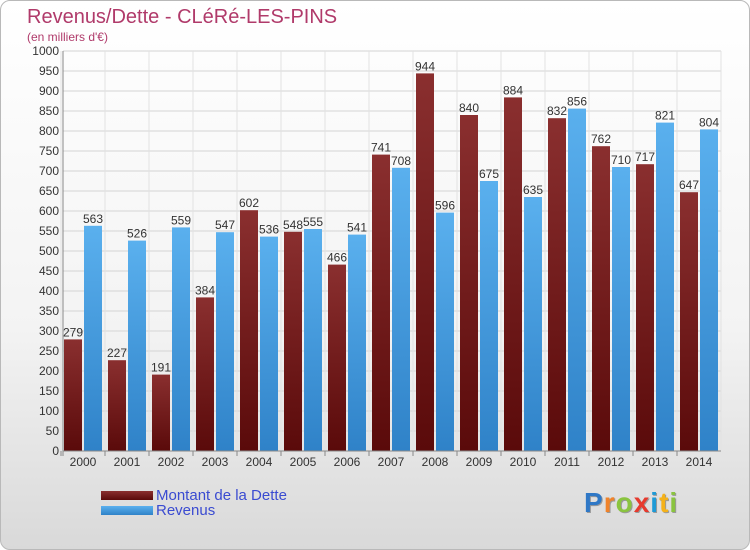 The width and height of the screenshot is (750, 550). What do you see at coordinates (117, 353) in the screenshot?
I see `data-label-debt: 227` at bounding box center [117, 353].